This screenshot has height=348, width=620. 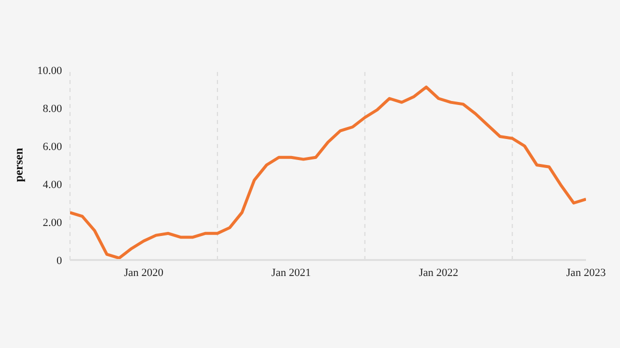 What do you see at coordinates (586, 272) in the screenshot?
I see `x-tick-label: Jan 2023` at bounding box center [586, 272].